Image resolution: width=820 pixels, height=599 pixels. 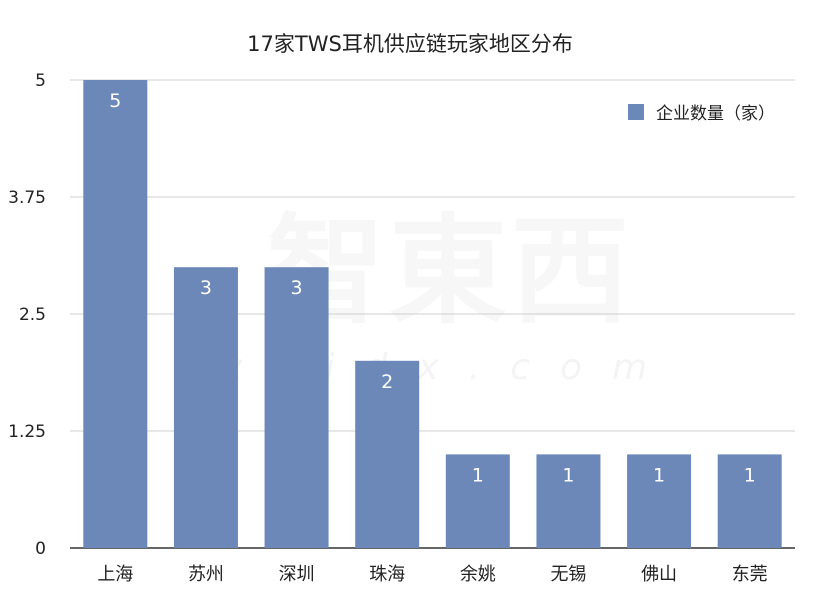 What do you see at coordinates (568, 574) in the screenshot?
I see `x-tick-label: 无锡` at bounding box center [568, 574].